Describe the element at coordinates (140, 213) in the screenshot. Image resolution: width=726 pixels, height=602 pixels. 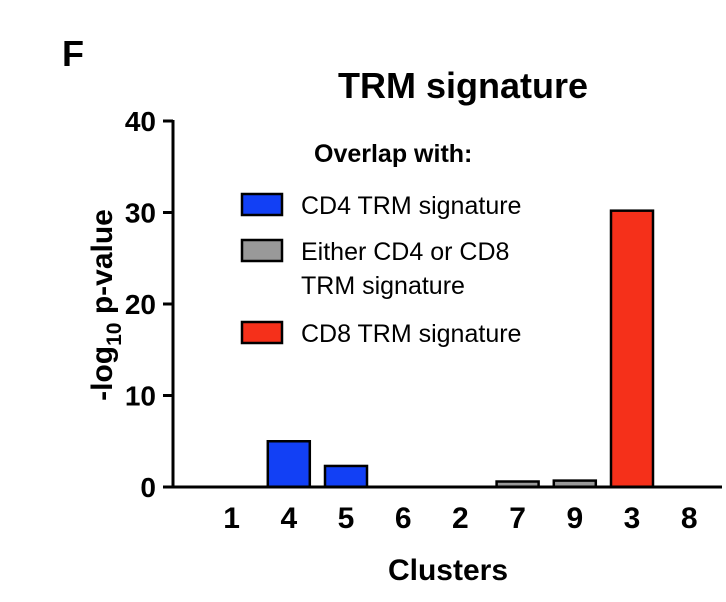
I see `y-tick-label-30: 30` at that location.